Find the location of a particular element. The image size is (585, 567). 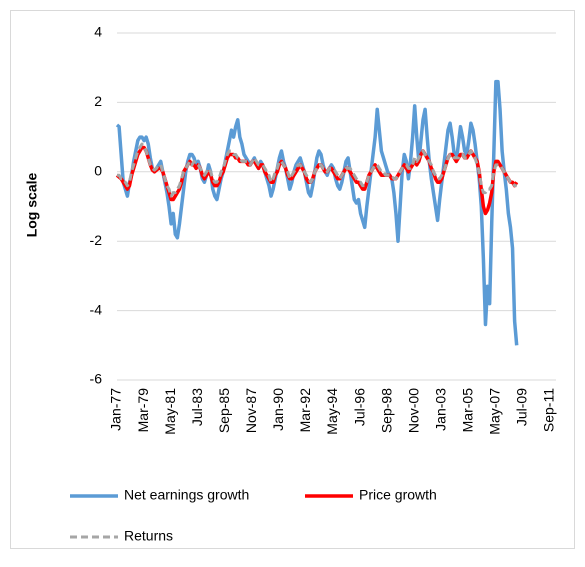

x-tick-label: Jan-90 is located at coordinates (278, 409).